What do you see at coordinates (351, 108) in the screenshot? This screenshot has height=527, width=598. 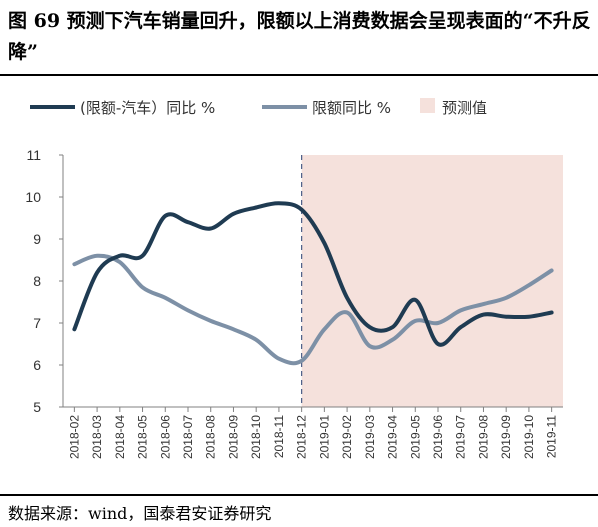 I see `legend-label-series-2: 限额同比 %` at bounding box center [351, 108].